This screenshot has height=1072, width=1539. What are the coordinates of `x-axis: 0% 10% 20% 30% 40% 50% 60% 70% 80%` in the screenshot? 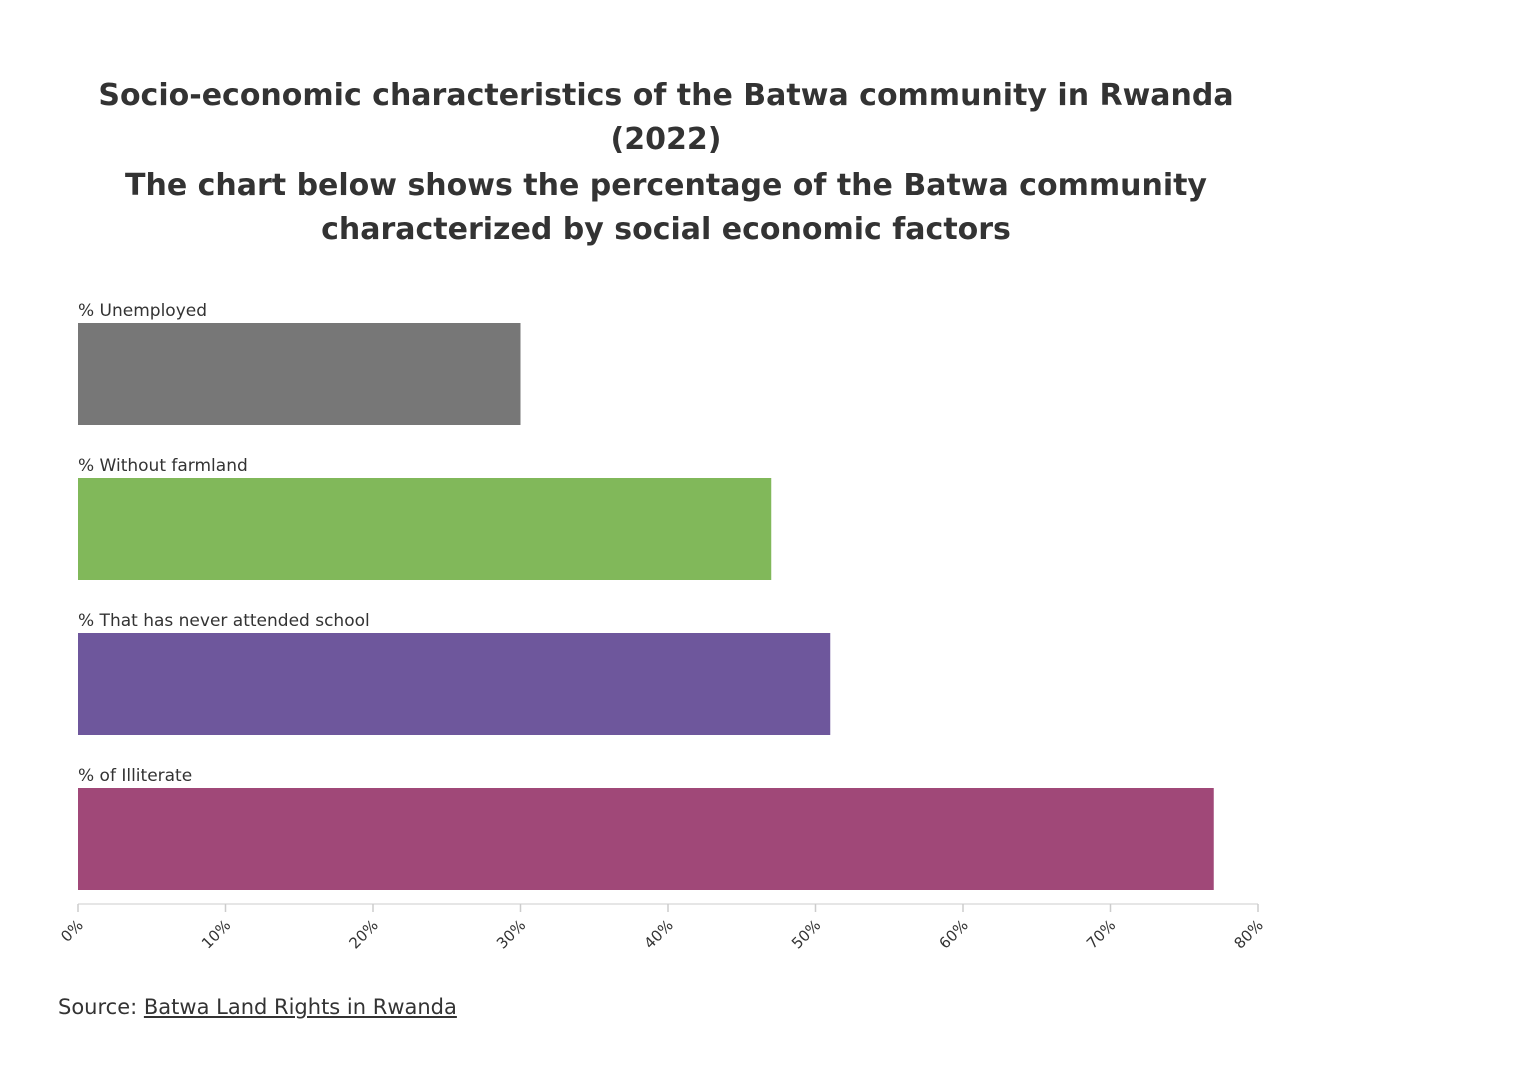 It's located at (662, 927).